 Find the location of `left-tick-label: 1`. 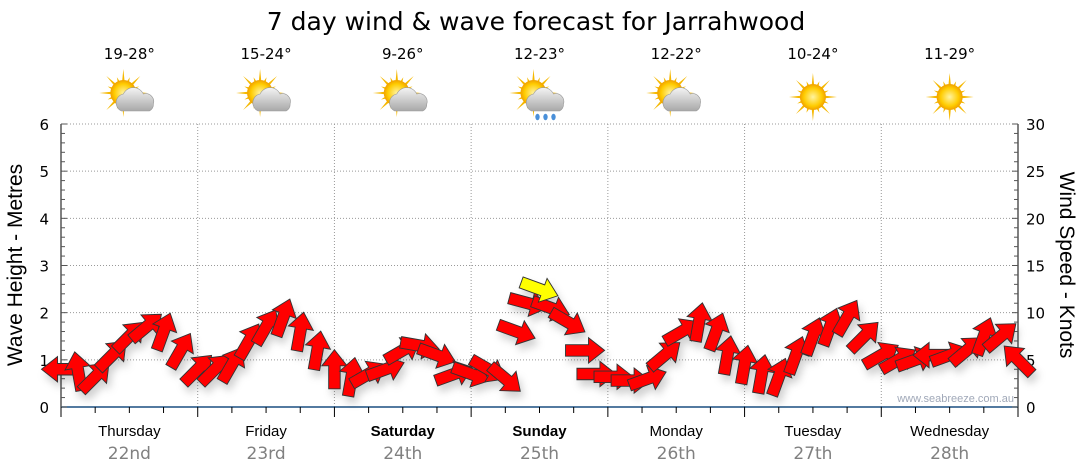

left-tick-label: 1 is located at coordinates (44, 361).